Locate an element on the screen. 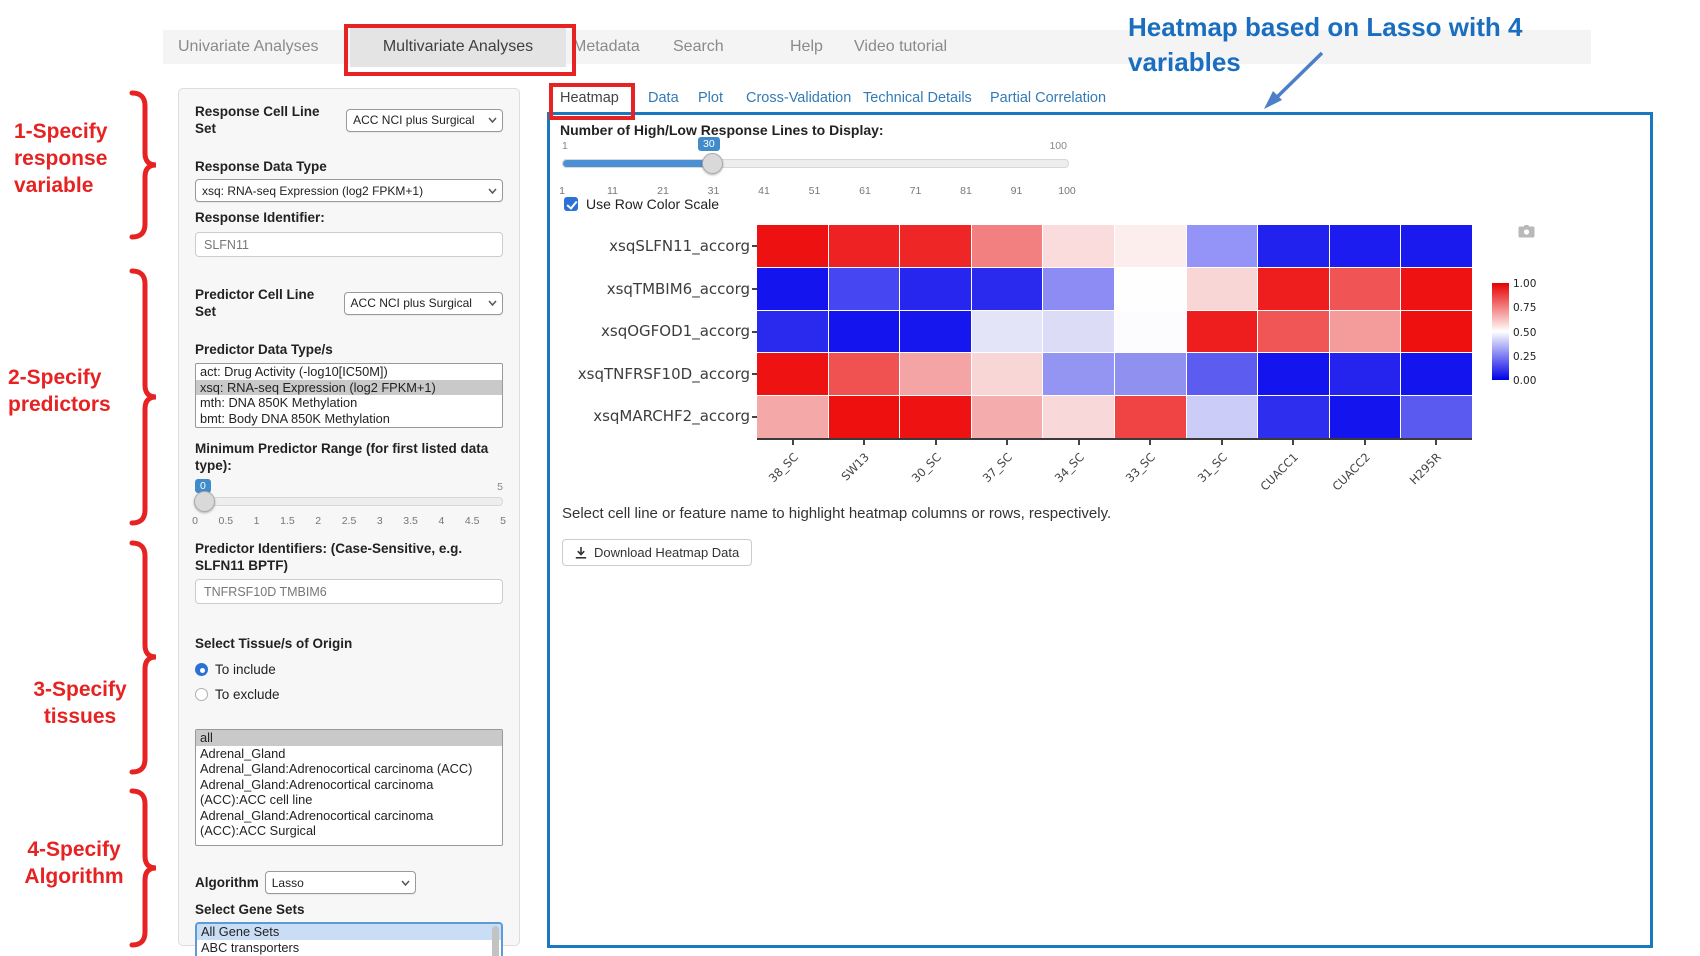  row-color-scale-checkbox is located at coordinates (571, 204).